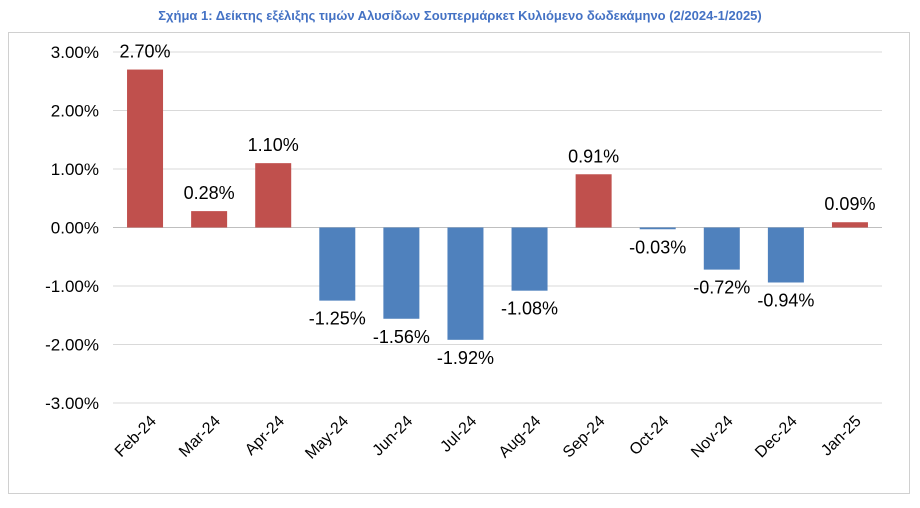 The width and height of the screenshot is (920, 508). Describe the element at coordinates (337, 319) in the screenshot. I see `data-label: -1.25%` at that location.